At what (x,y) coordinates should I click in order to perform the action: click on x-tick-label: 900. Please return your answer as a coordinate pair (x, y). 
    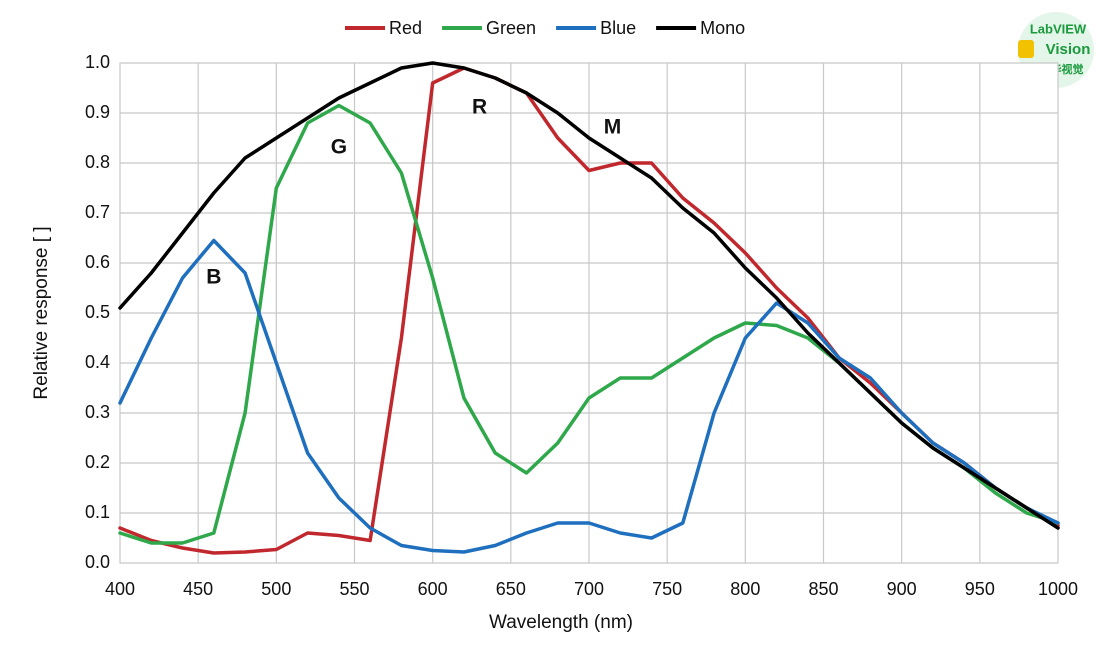
    Looking at the image, I should click on (902, 589).